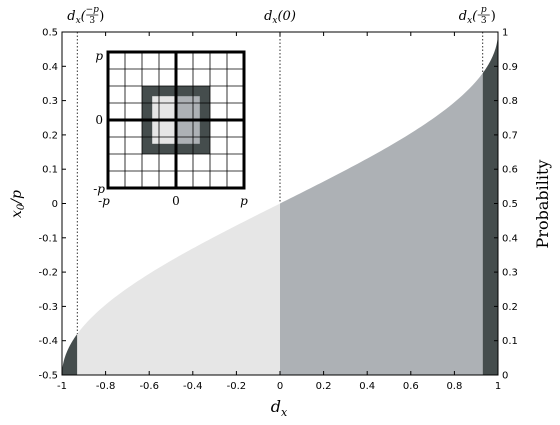  What do you see at coordinates (510, 273) in the screenshot?
I see `y-tick-right-label: 0.3` at bounding box center [510, 273].